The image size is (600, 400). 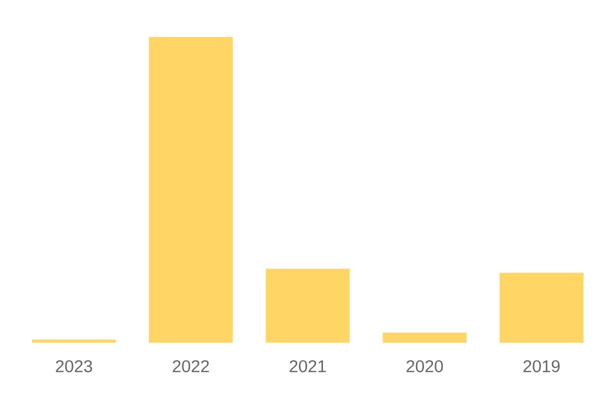 I want to click on x-tick-label: 2020, so click(x=424, y=366).